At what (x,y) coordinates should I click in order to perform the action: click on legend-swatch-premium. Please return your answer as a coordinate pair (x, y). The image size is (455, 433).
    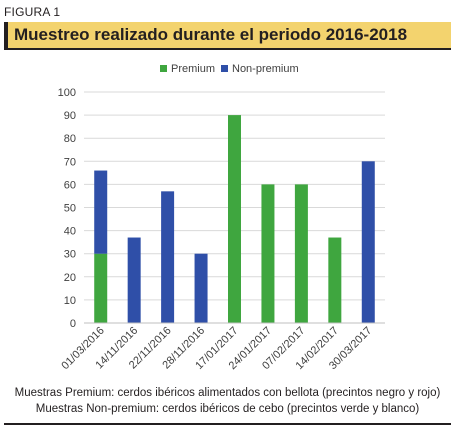
    Looking at the image, I should click on (163, 68).